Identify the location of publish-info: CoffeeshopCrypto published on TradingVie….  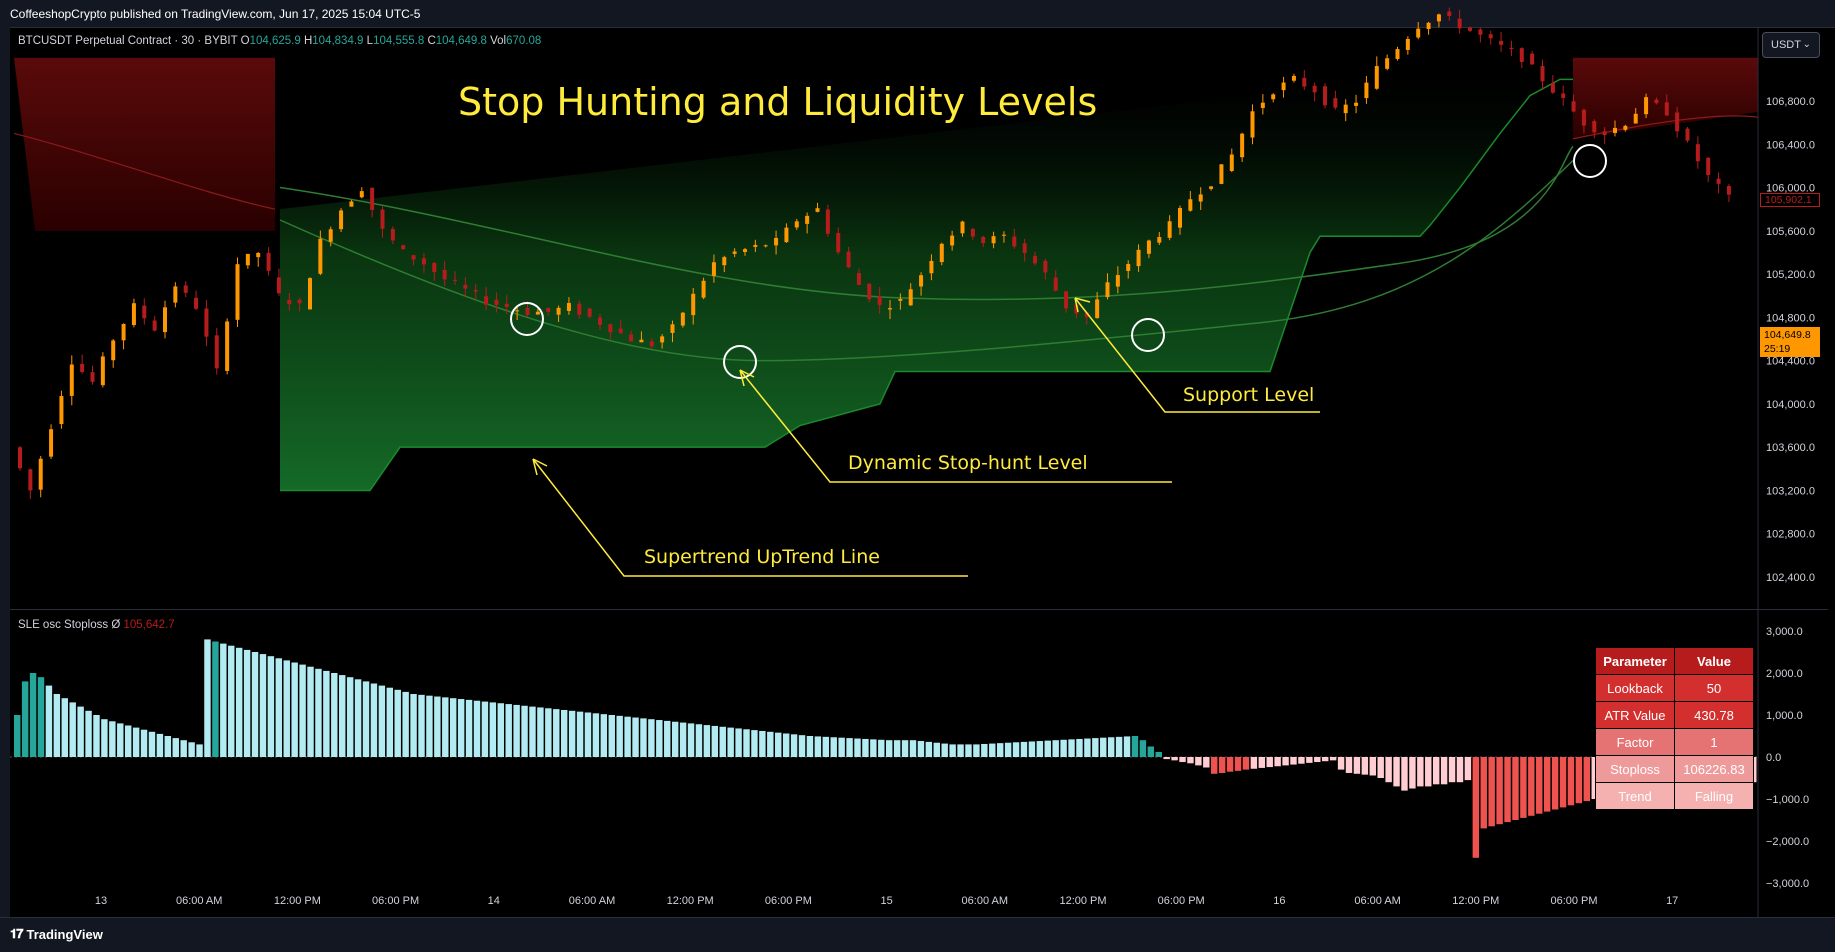
(215, 14).